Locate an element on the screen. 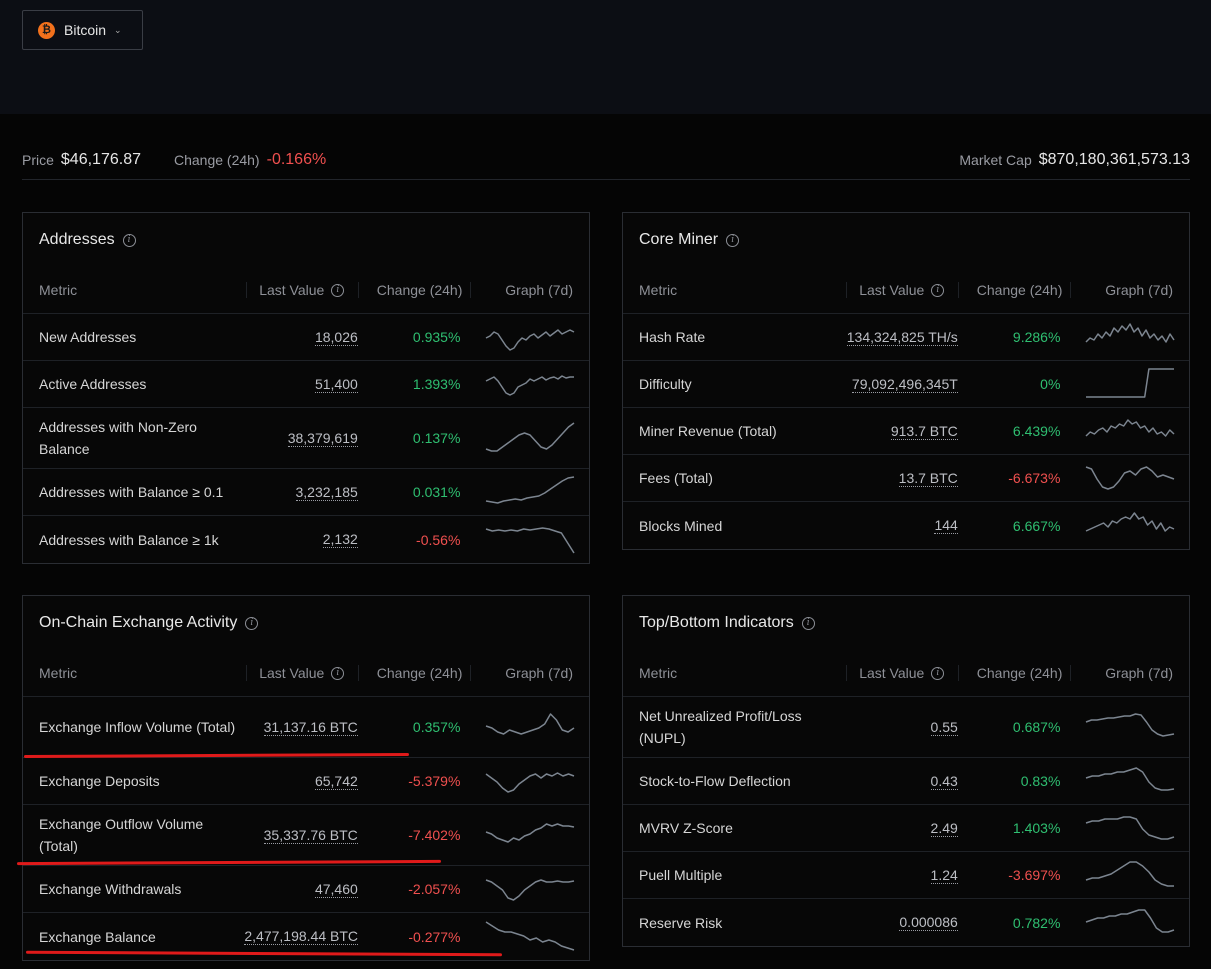  last-value-link: 0.000086 is located at coordinates (928, 922).